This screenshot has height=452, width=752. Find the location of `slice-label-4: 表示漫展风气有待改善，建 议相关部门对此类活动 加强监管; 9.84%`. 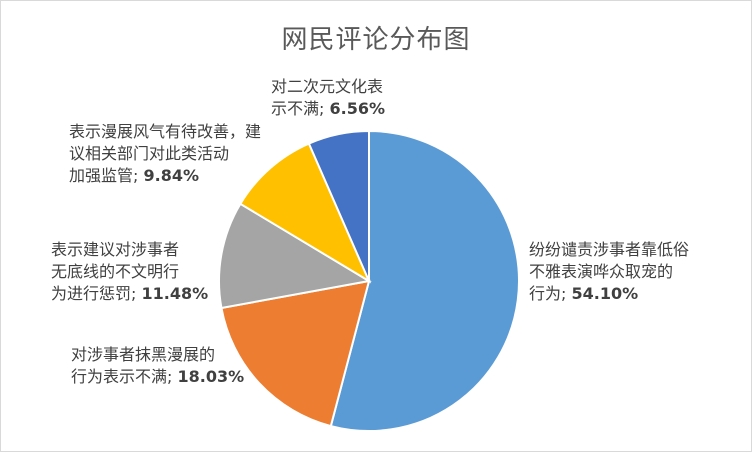

slice-label-4: 表示漫展风气有待改善，建 议相关部门对此类活动 加强监管; 9.84% is located at coordinates (174, 154).